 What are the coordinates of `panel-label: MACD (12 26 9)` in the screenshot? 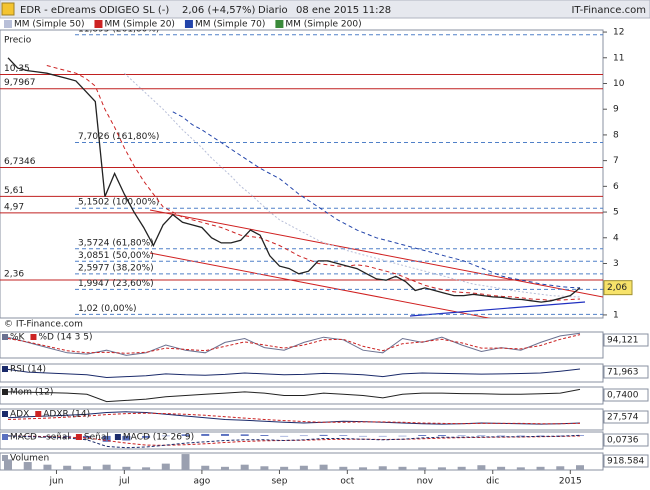 It's located at (158, 438).